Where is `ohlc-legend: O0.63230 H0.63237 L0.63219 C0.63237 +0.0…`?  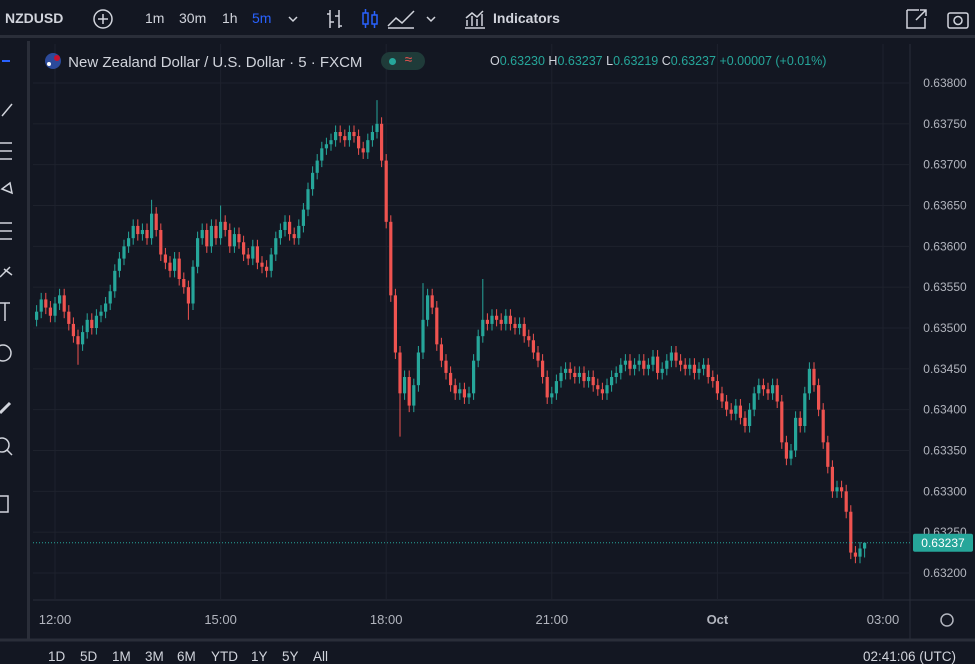
ohlc-legend: O0.63230 H0.63237 L0.63219 C0.63237 +0.0… is located at coordinates (658, 61).